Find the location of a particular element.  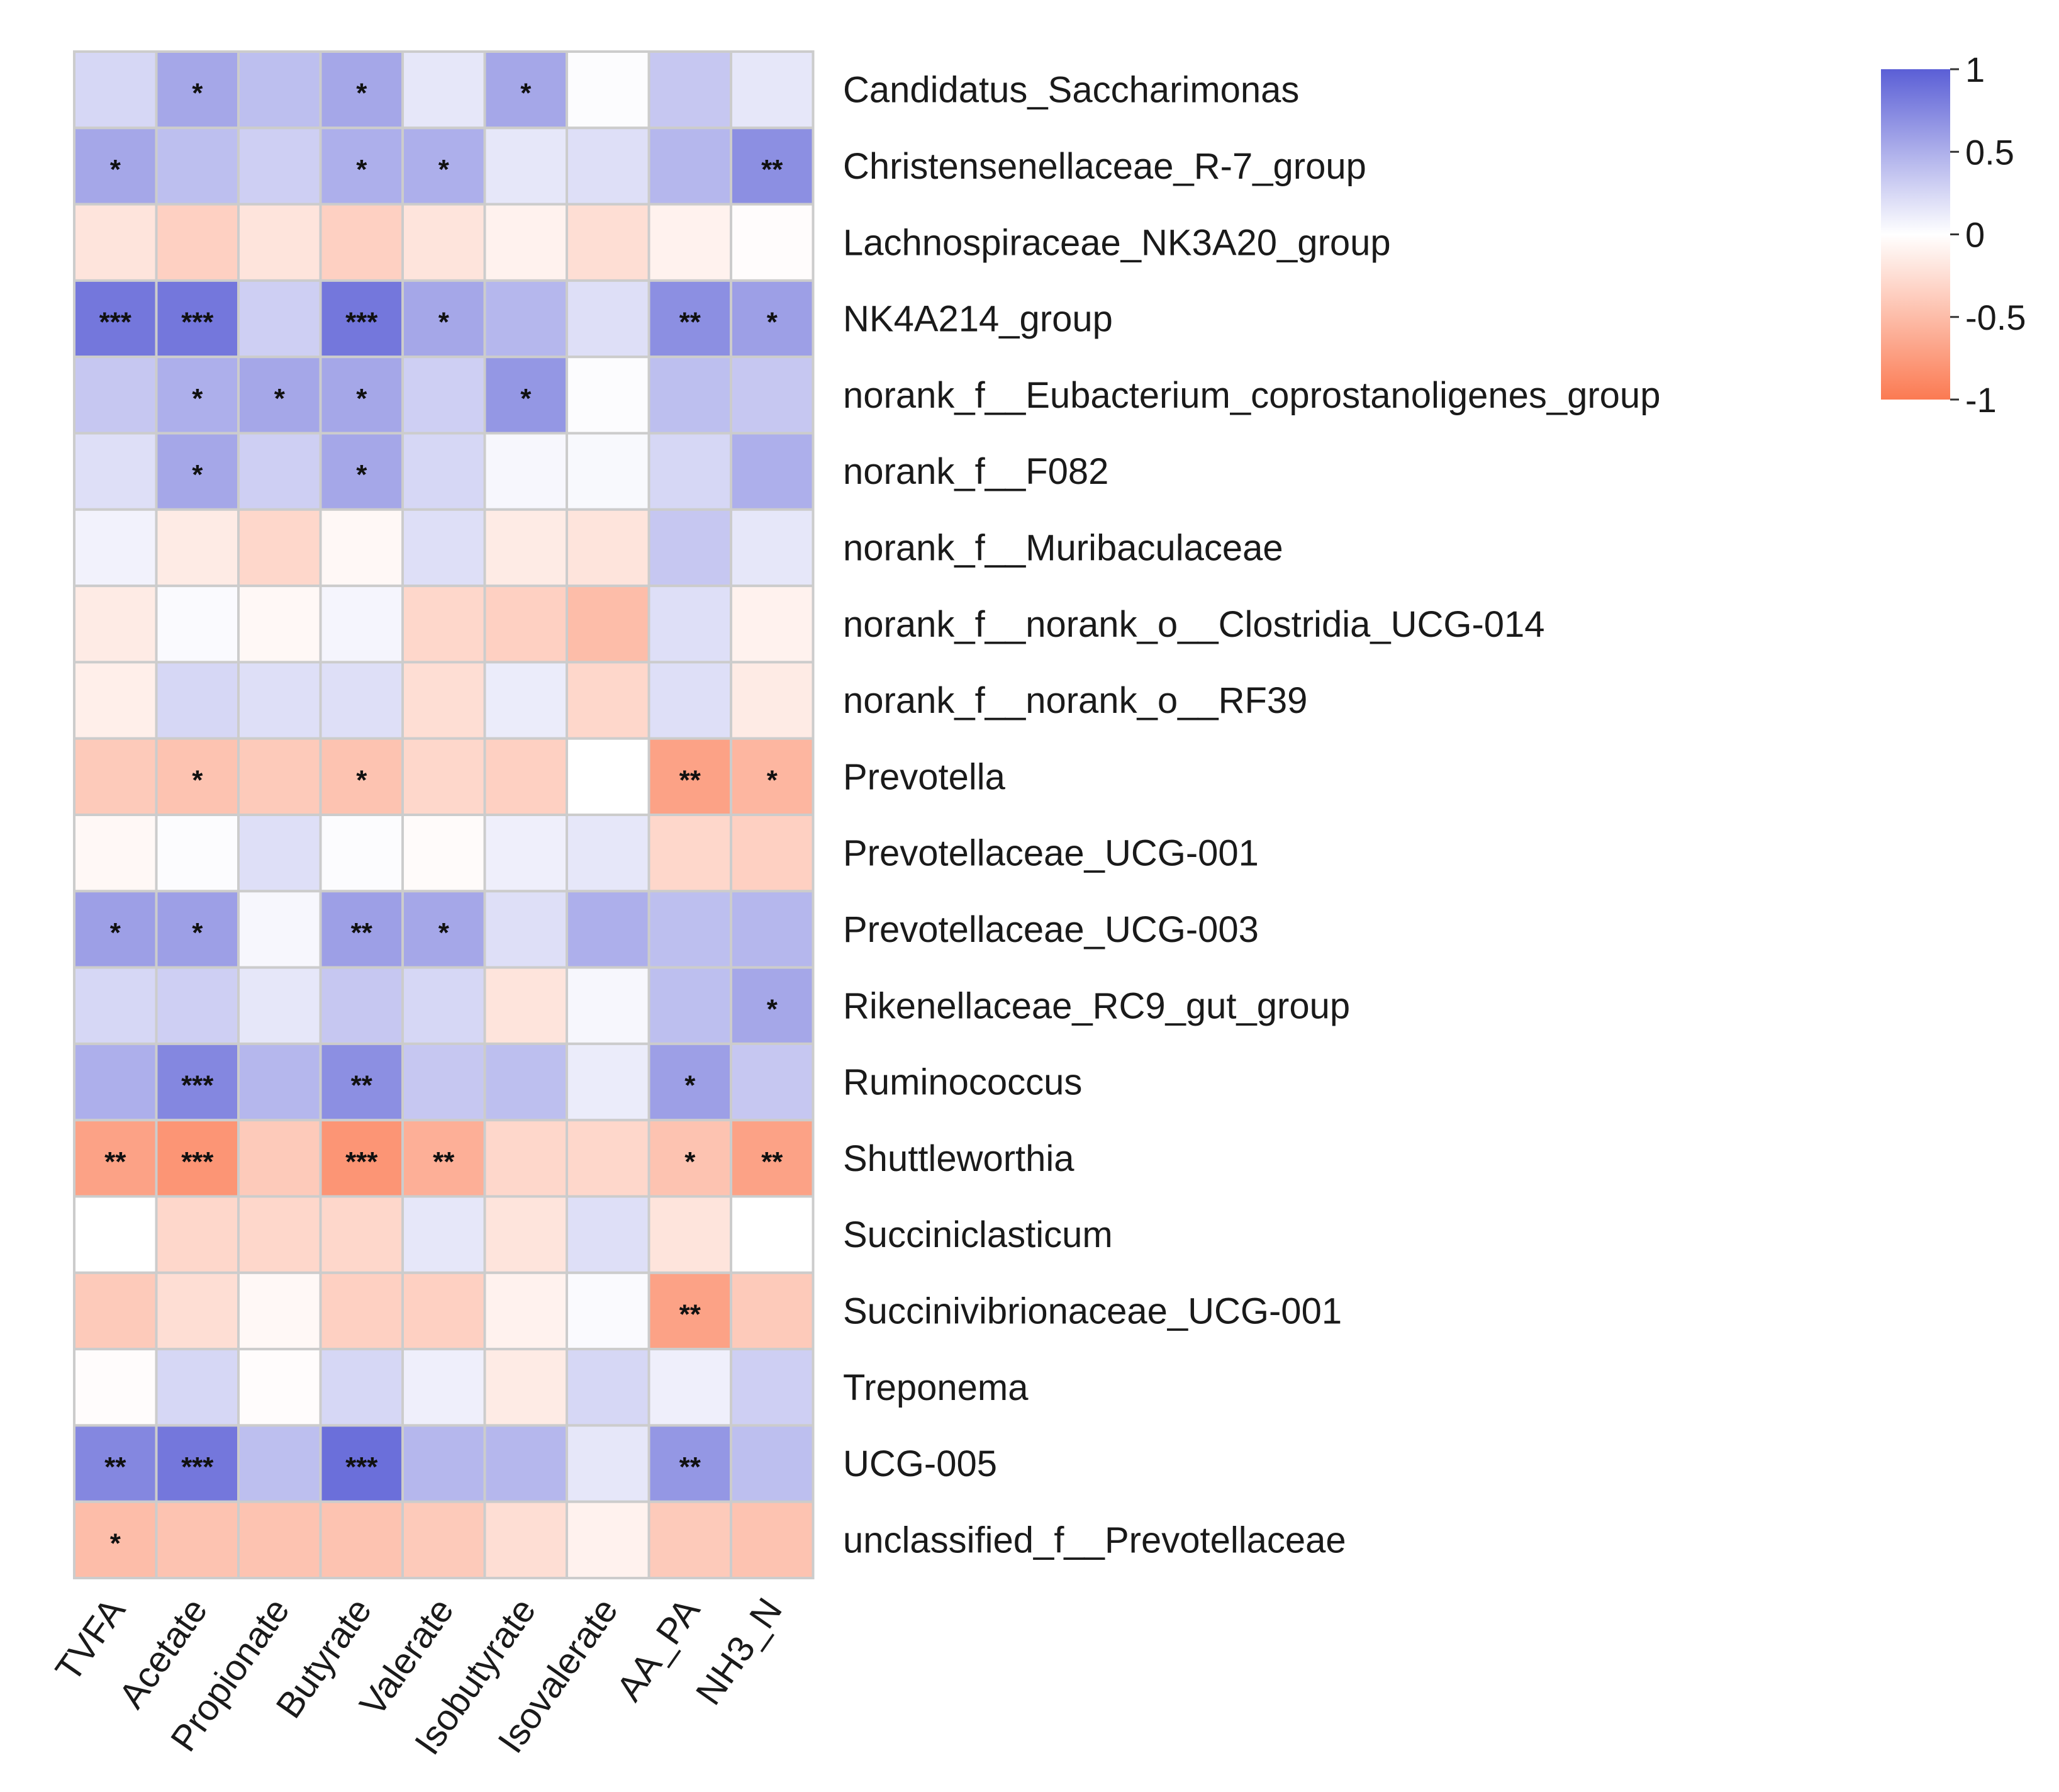

heatmap-cell-treponema-isovalerate is located at coordinates (608, 1387).